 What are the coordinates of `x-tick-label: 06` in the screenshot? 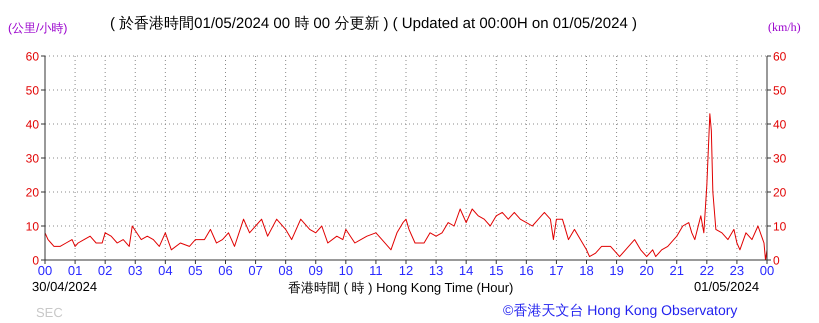 It's located at (225, 270).